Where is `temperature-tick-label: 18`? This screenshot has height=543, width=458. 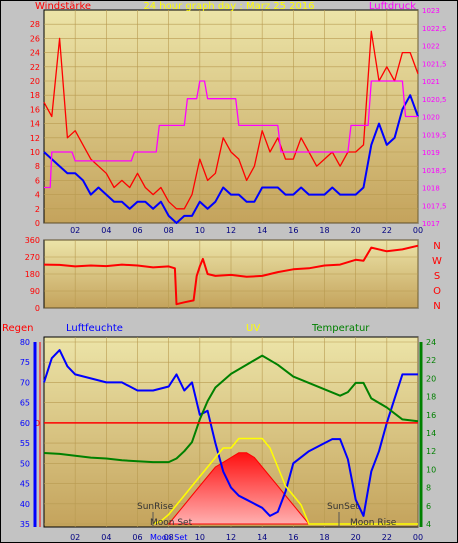 temperature-tick-label: 18 is located at coordinates (431, 397).